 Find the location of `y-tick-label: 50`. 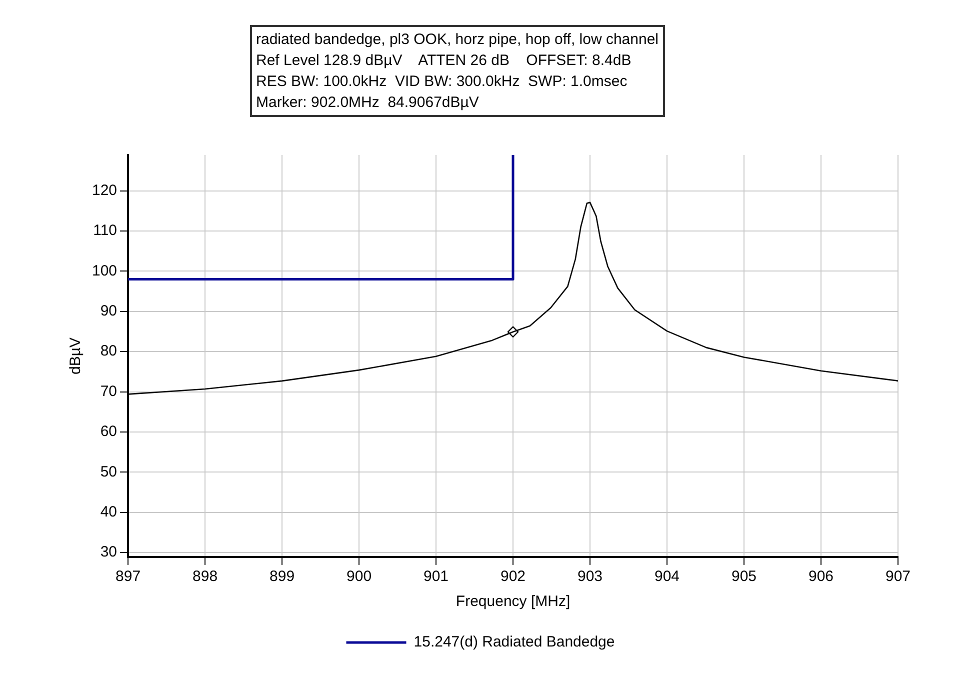

y-tick-label: 50 is located at coordinates (109, 471).